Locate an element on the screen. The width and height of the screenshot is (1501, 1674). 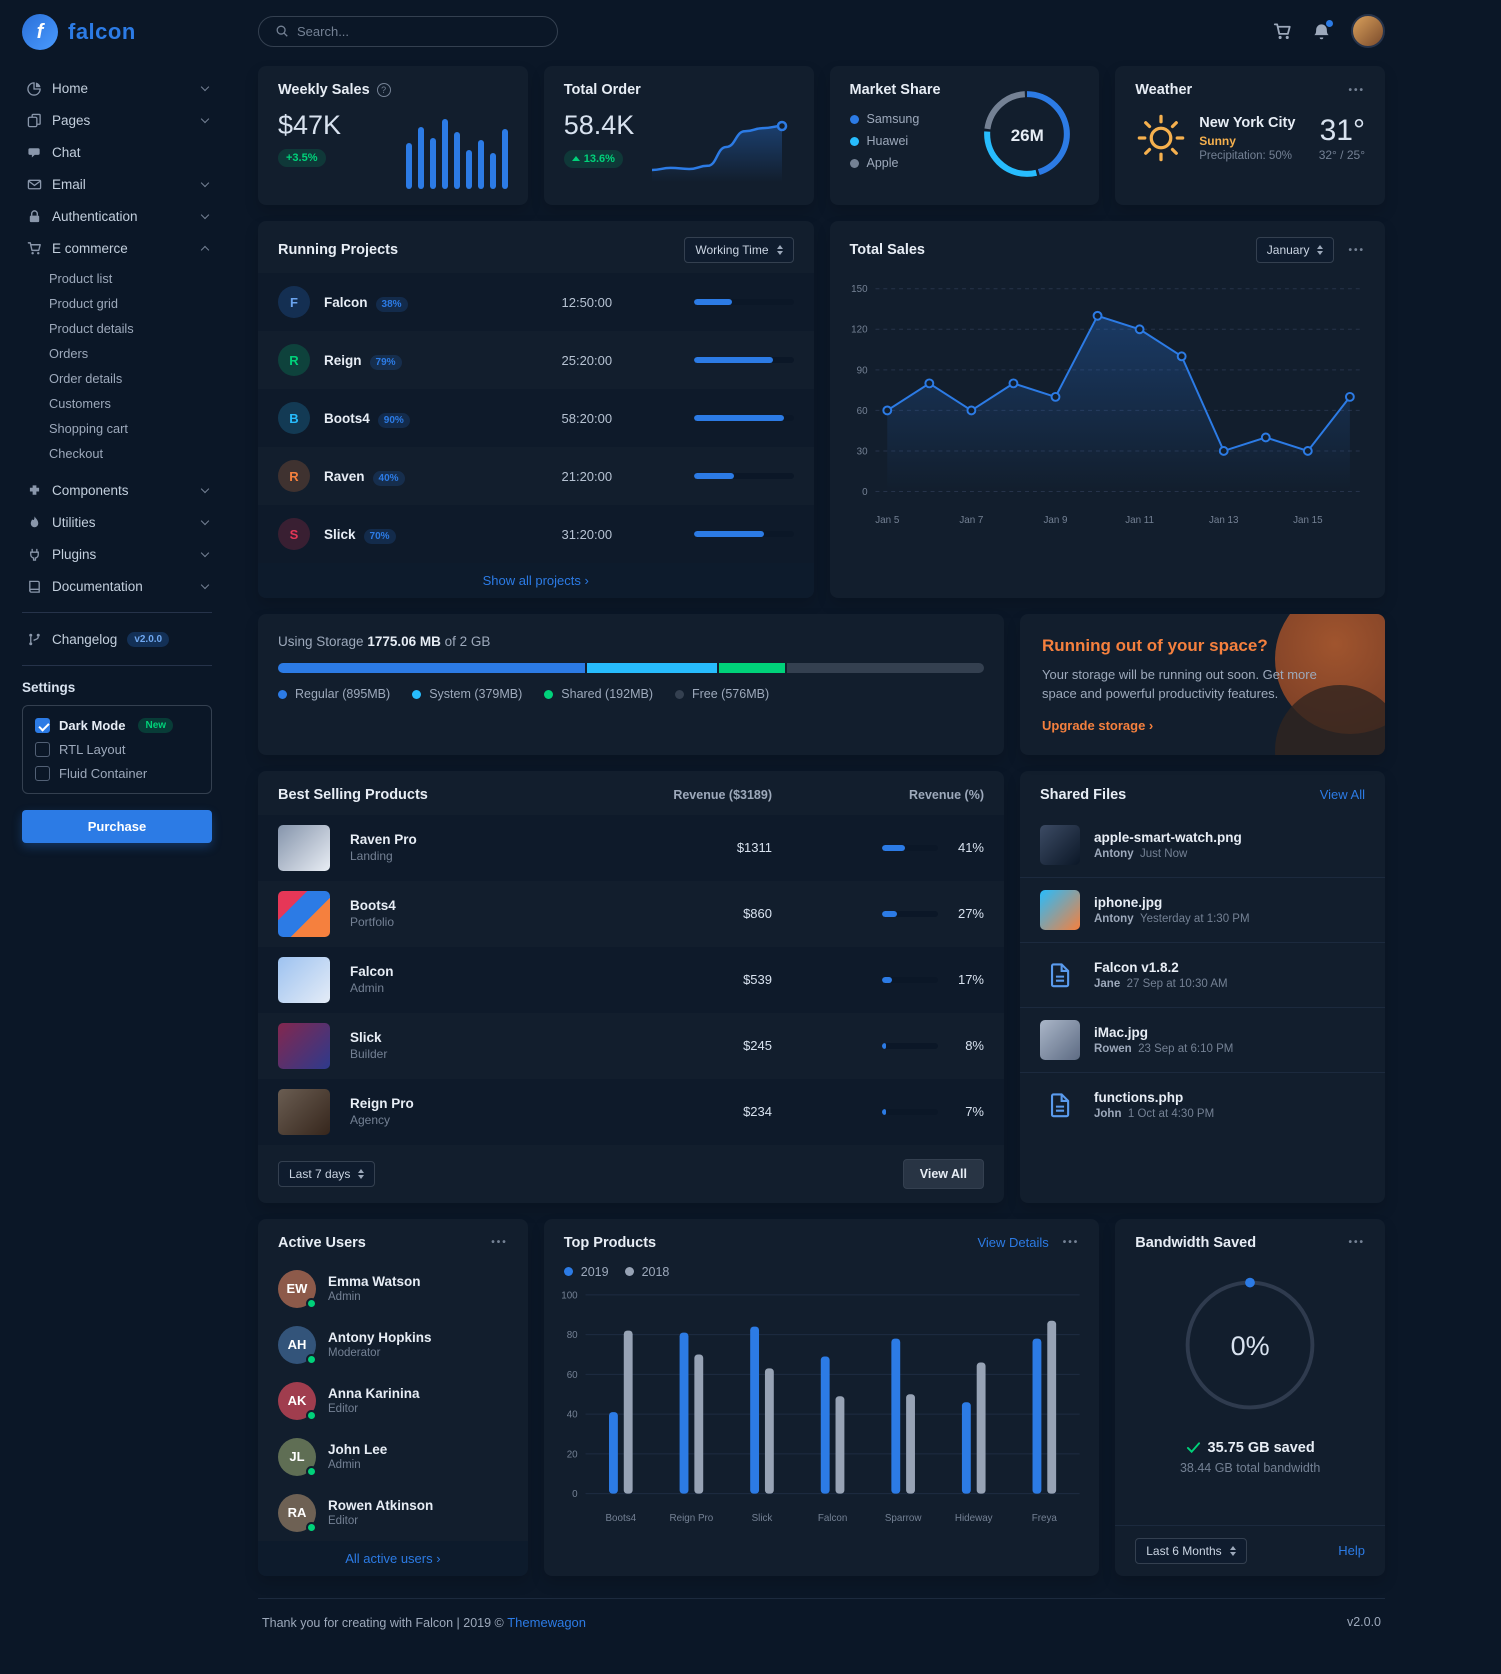
checkbox-dark-mode is located at coordinates (42, 725).